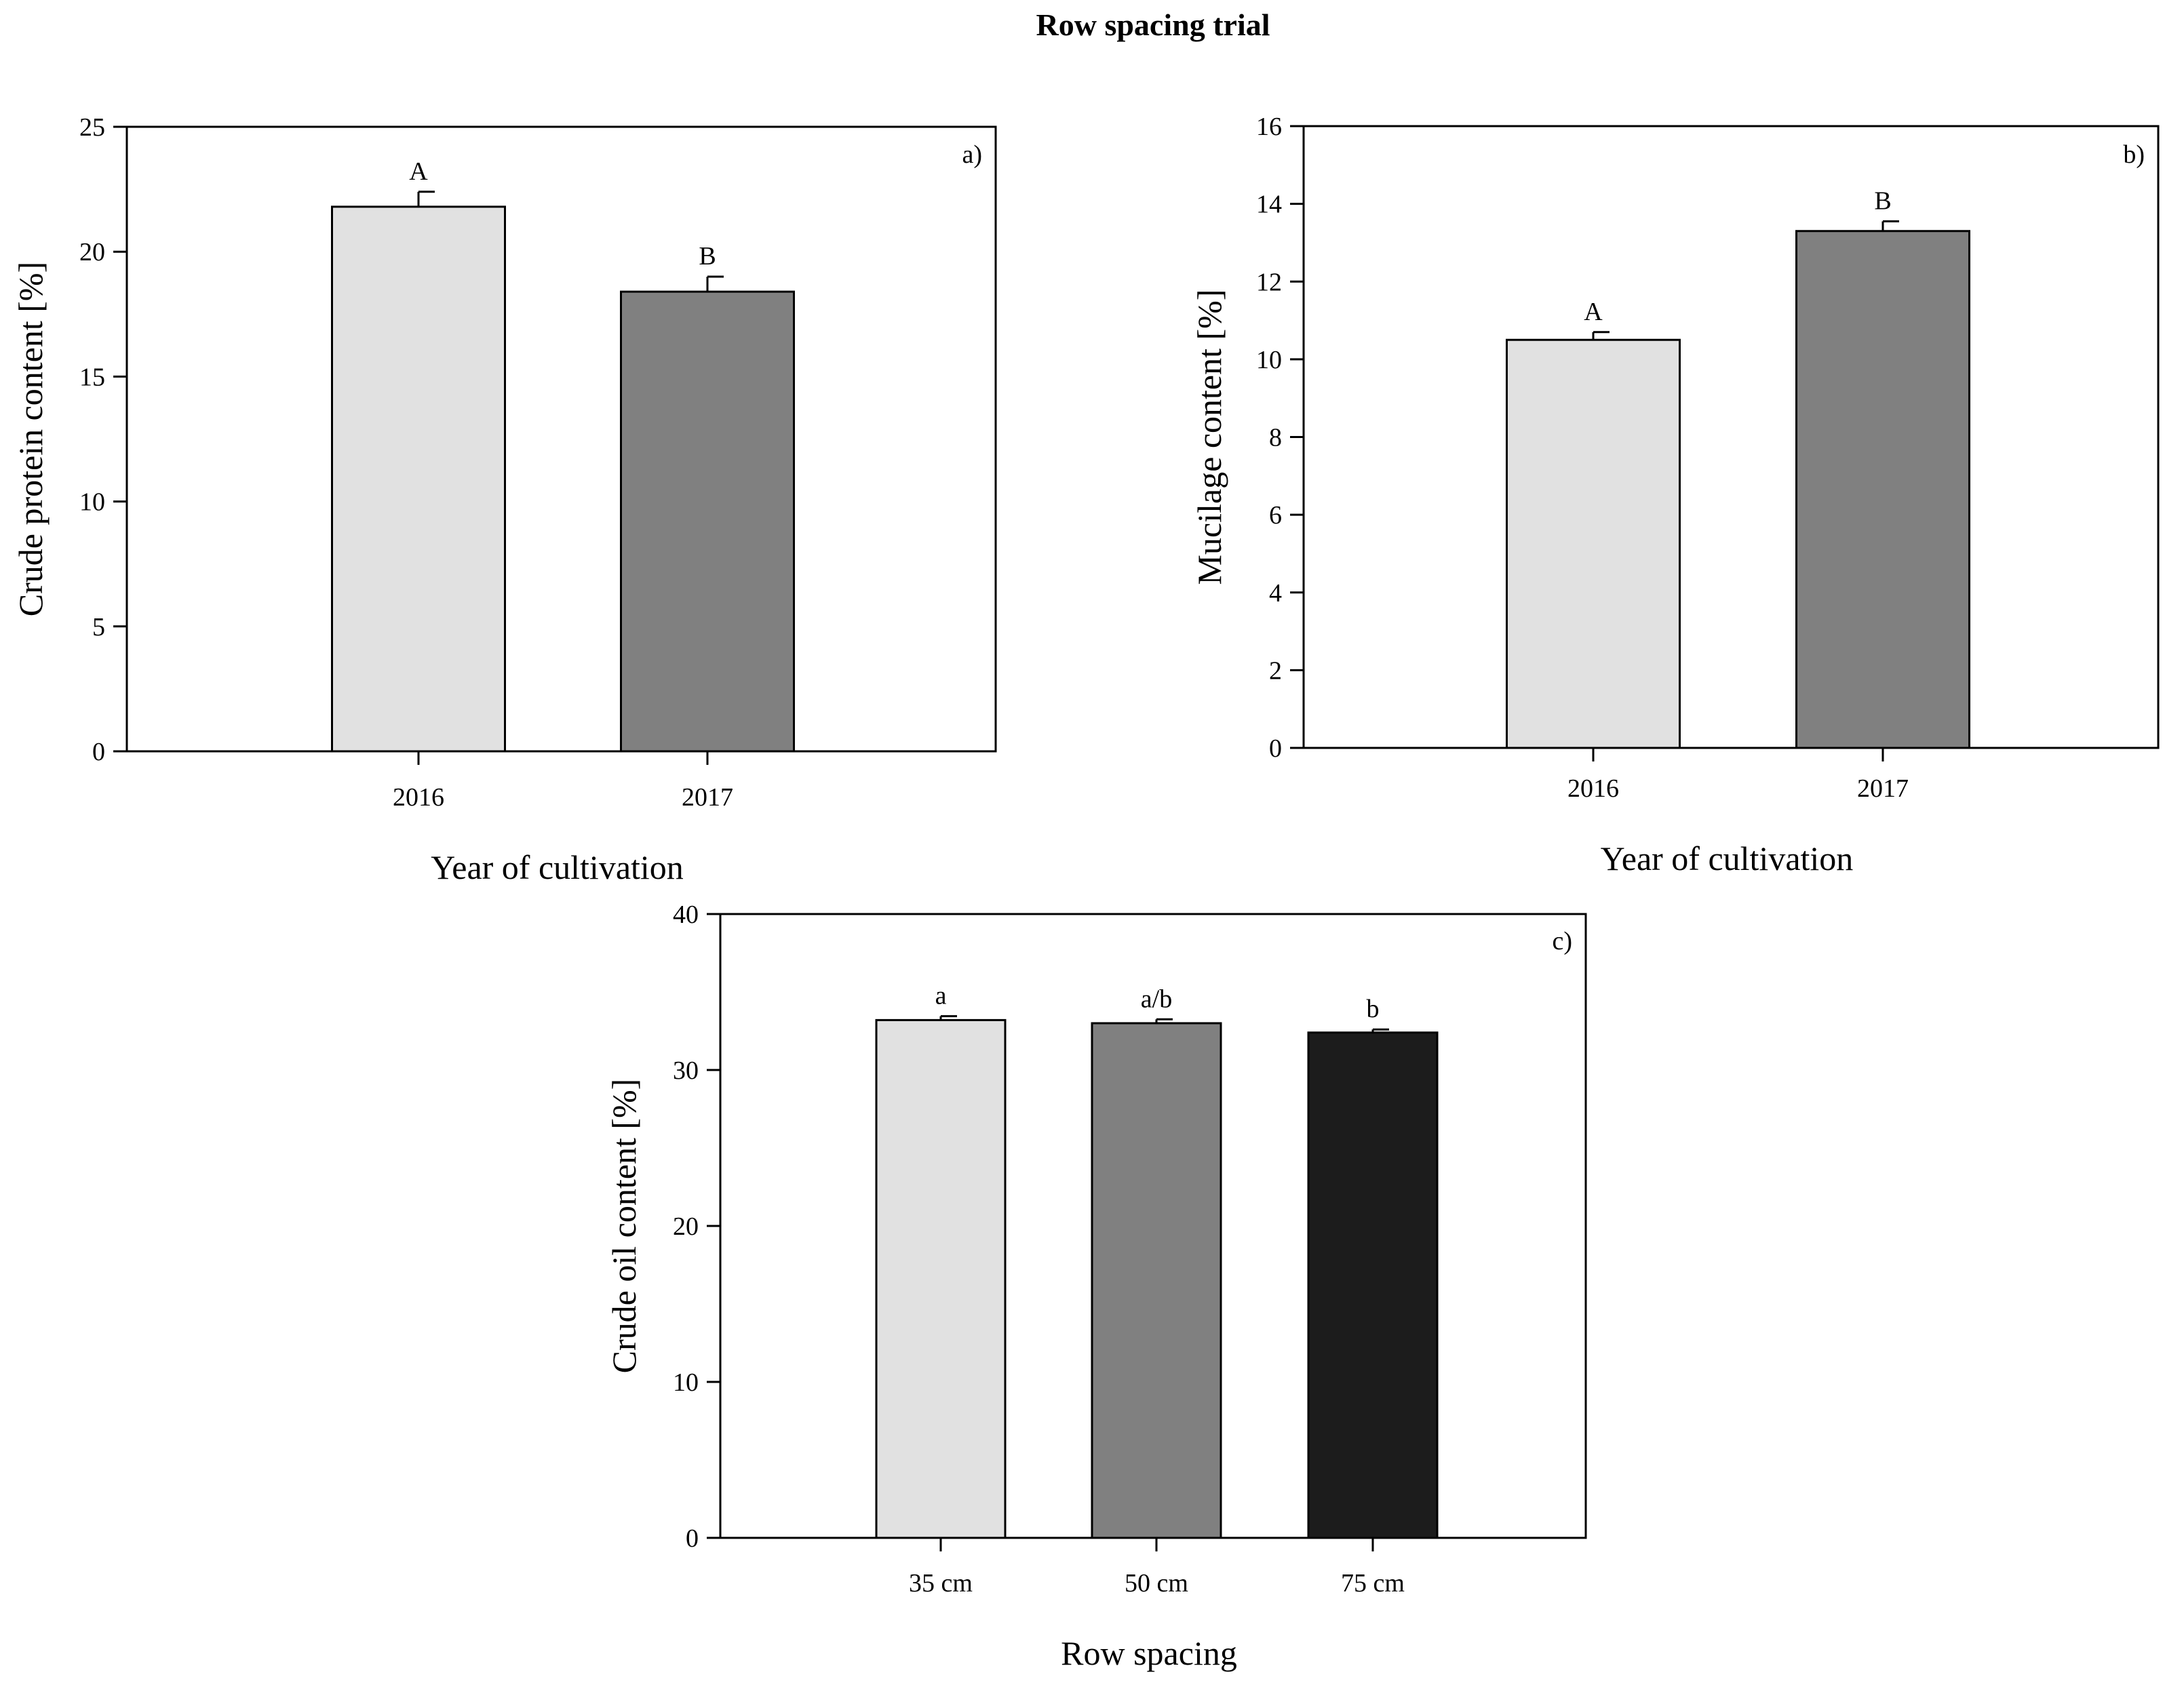 Image resolution: width=2184 pixels, height=1685 pixels. I want to click on y-tick-label: 2, so click(1275, 670).